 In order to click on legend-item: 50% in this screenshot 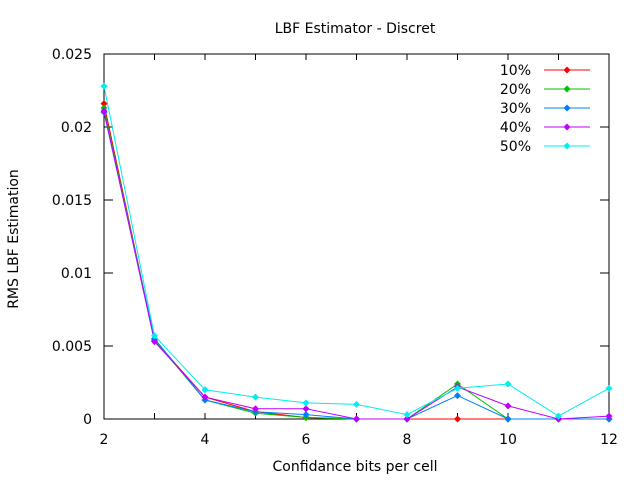, I will do `click(545, 147)`.